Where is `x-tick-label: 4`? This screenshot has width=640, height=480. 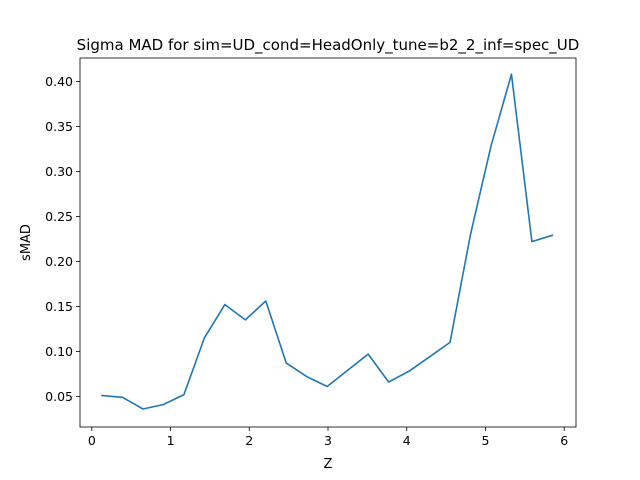
x-tick-label: 4 is located at coordinates (407, 440).